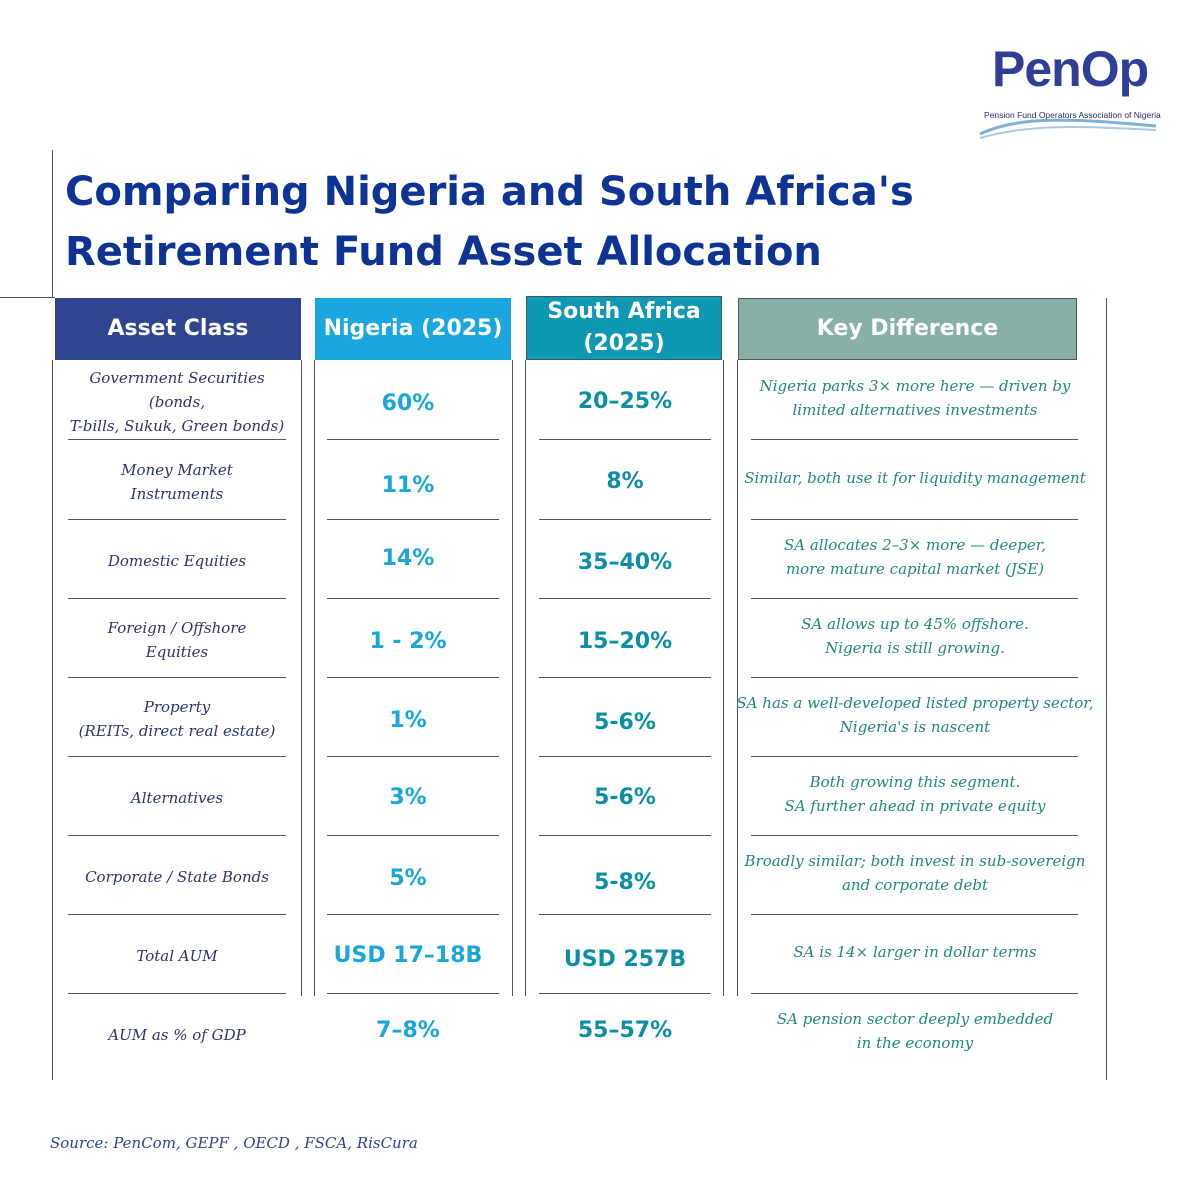  I want to click on nigeria-value: 1%, so click(408, 720).